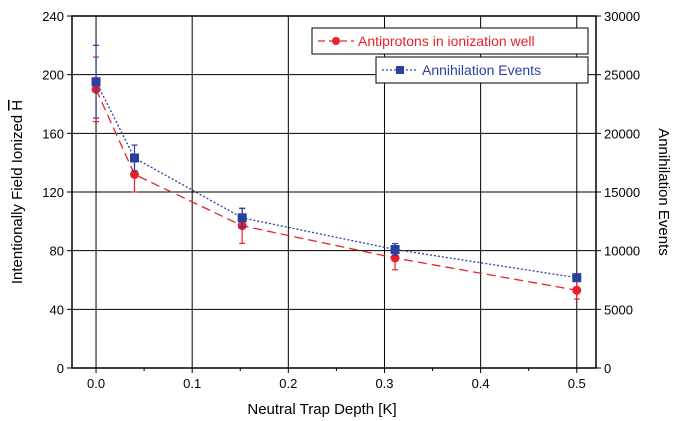  What do you see at coordinates (481, 70) in the screenshot?
I see `legend-label-2: Annihilation Events` at bounding box center [481, 70].